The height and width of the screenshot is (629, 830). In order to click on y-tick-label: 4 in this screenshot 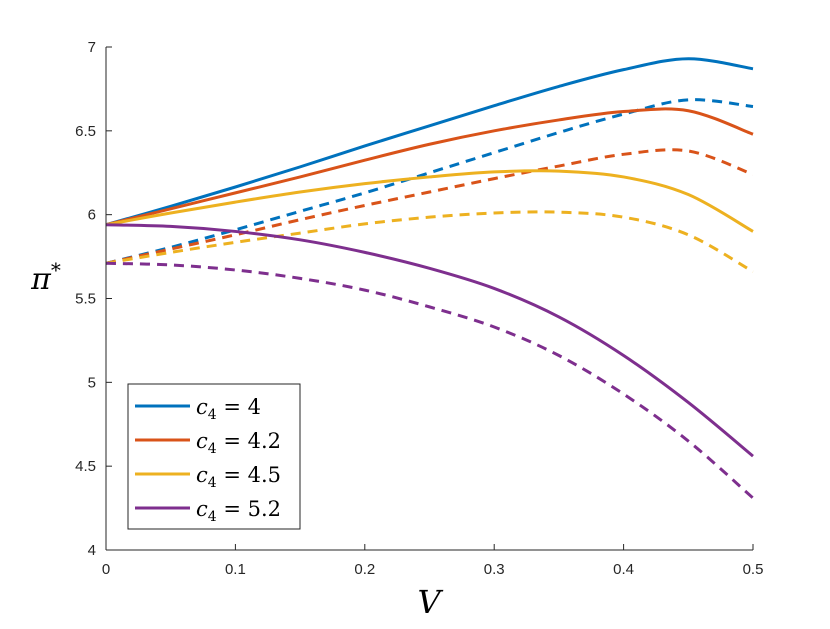, I will do `click(92, 550)`.